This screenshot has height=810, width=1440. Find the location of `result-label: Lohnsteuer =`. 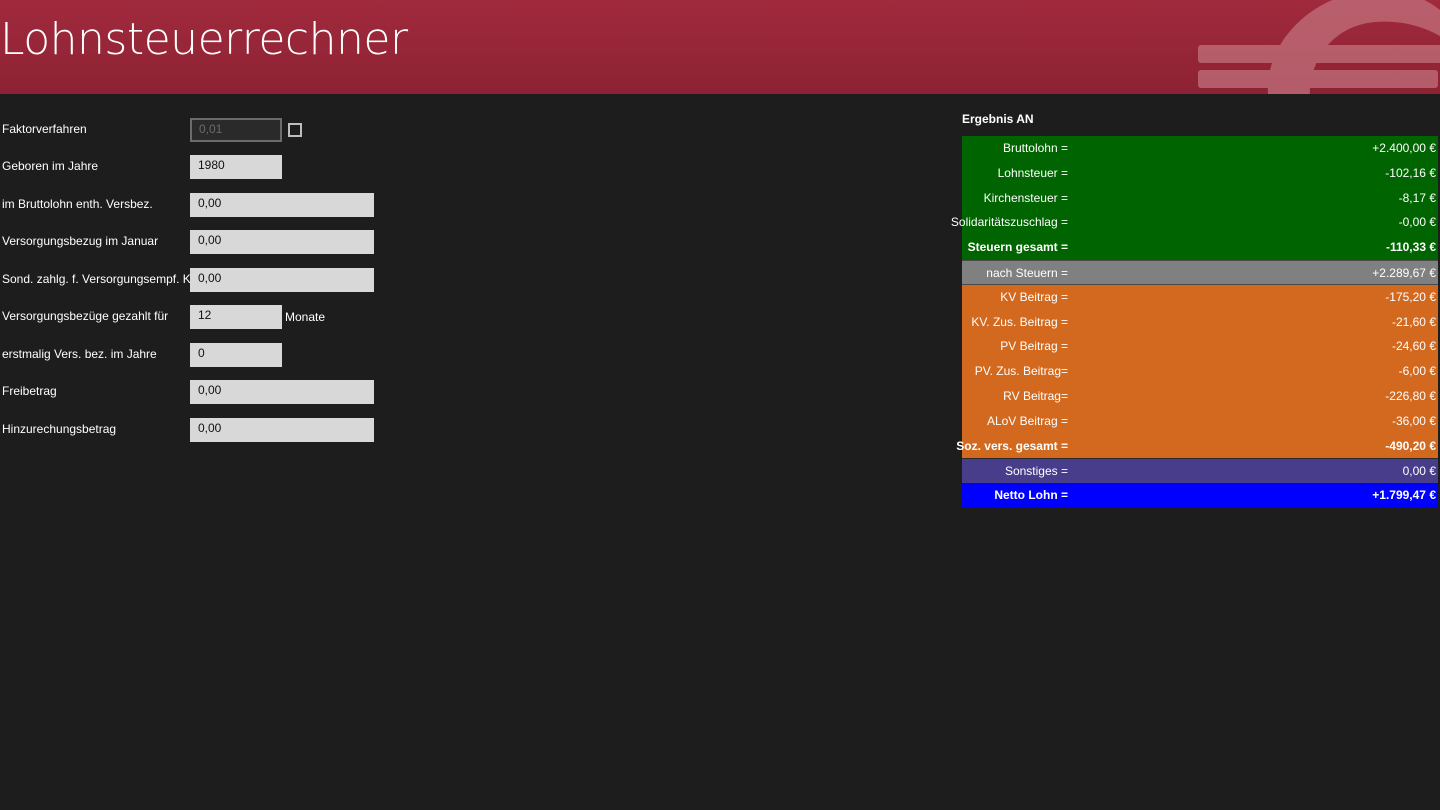

result-label: Lohnsteuer = is located at coordinates (1032, 172).